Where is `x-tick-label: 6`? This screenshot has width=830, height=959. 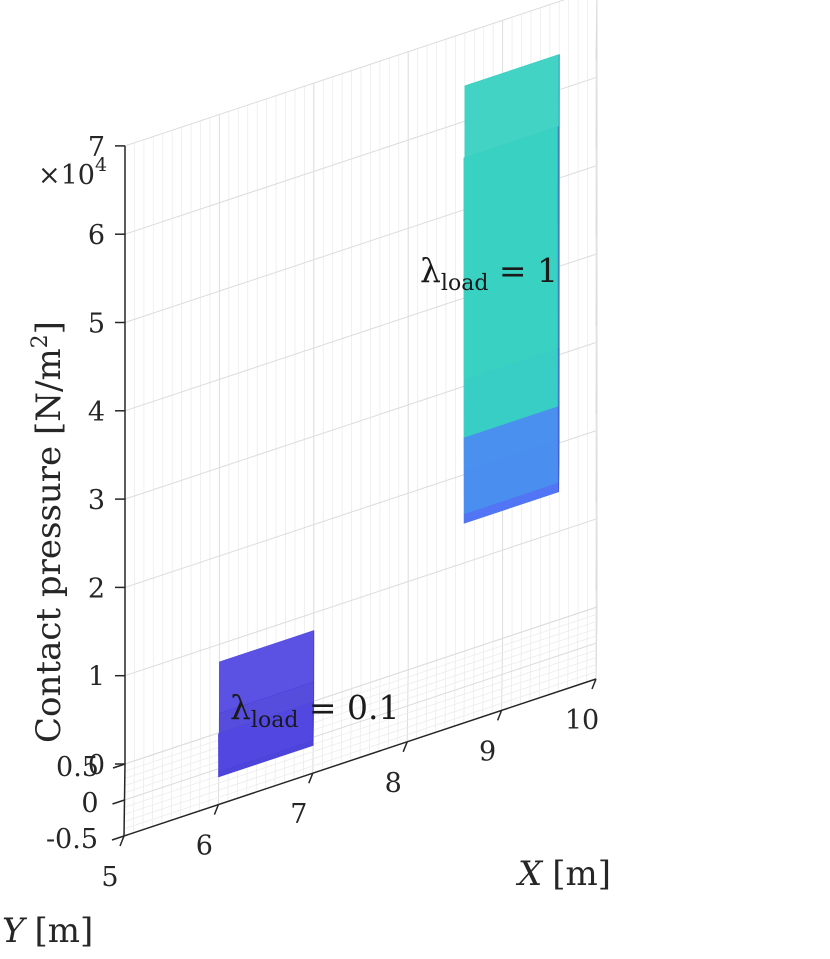
x-tick-label: 6 is located at coordinates (204, 846).